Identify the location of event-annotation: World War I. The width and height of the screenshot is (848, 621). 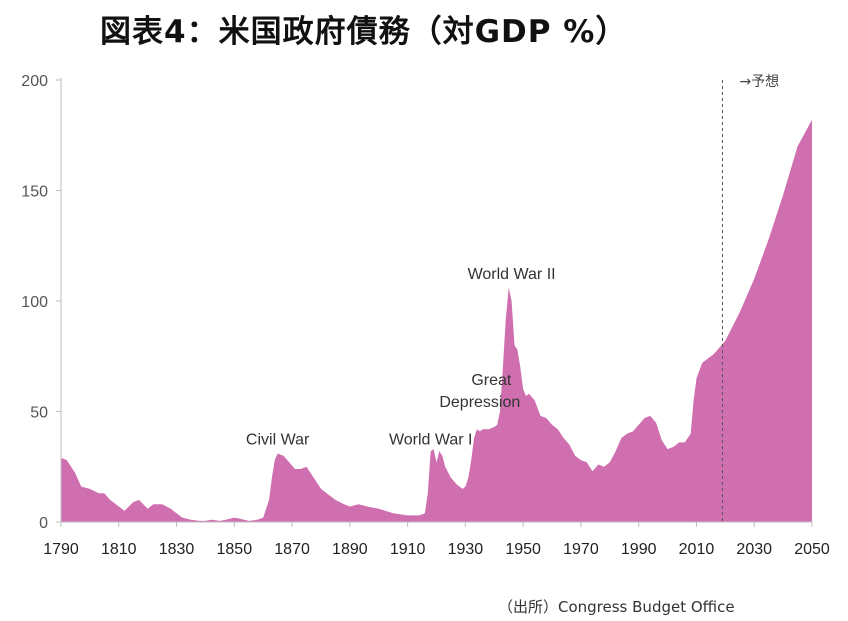
(431, 440).